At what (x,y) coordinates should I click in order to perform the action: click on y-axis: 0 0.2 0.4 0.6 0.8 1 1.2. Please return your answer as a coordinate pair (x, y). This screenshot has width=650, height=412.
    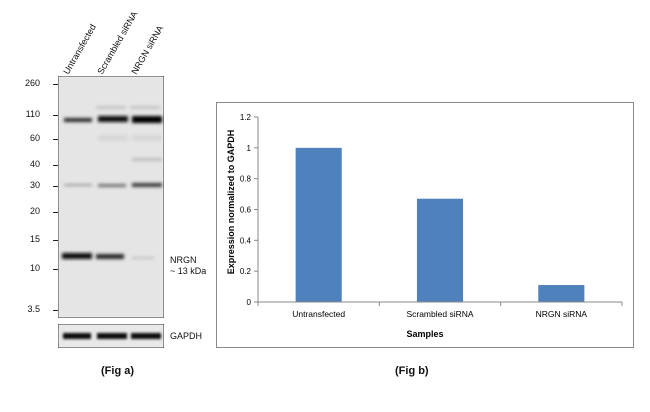
    Looking at the image, I should click on (249, 210).